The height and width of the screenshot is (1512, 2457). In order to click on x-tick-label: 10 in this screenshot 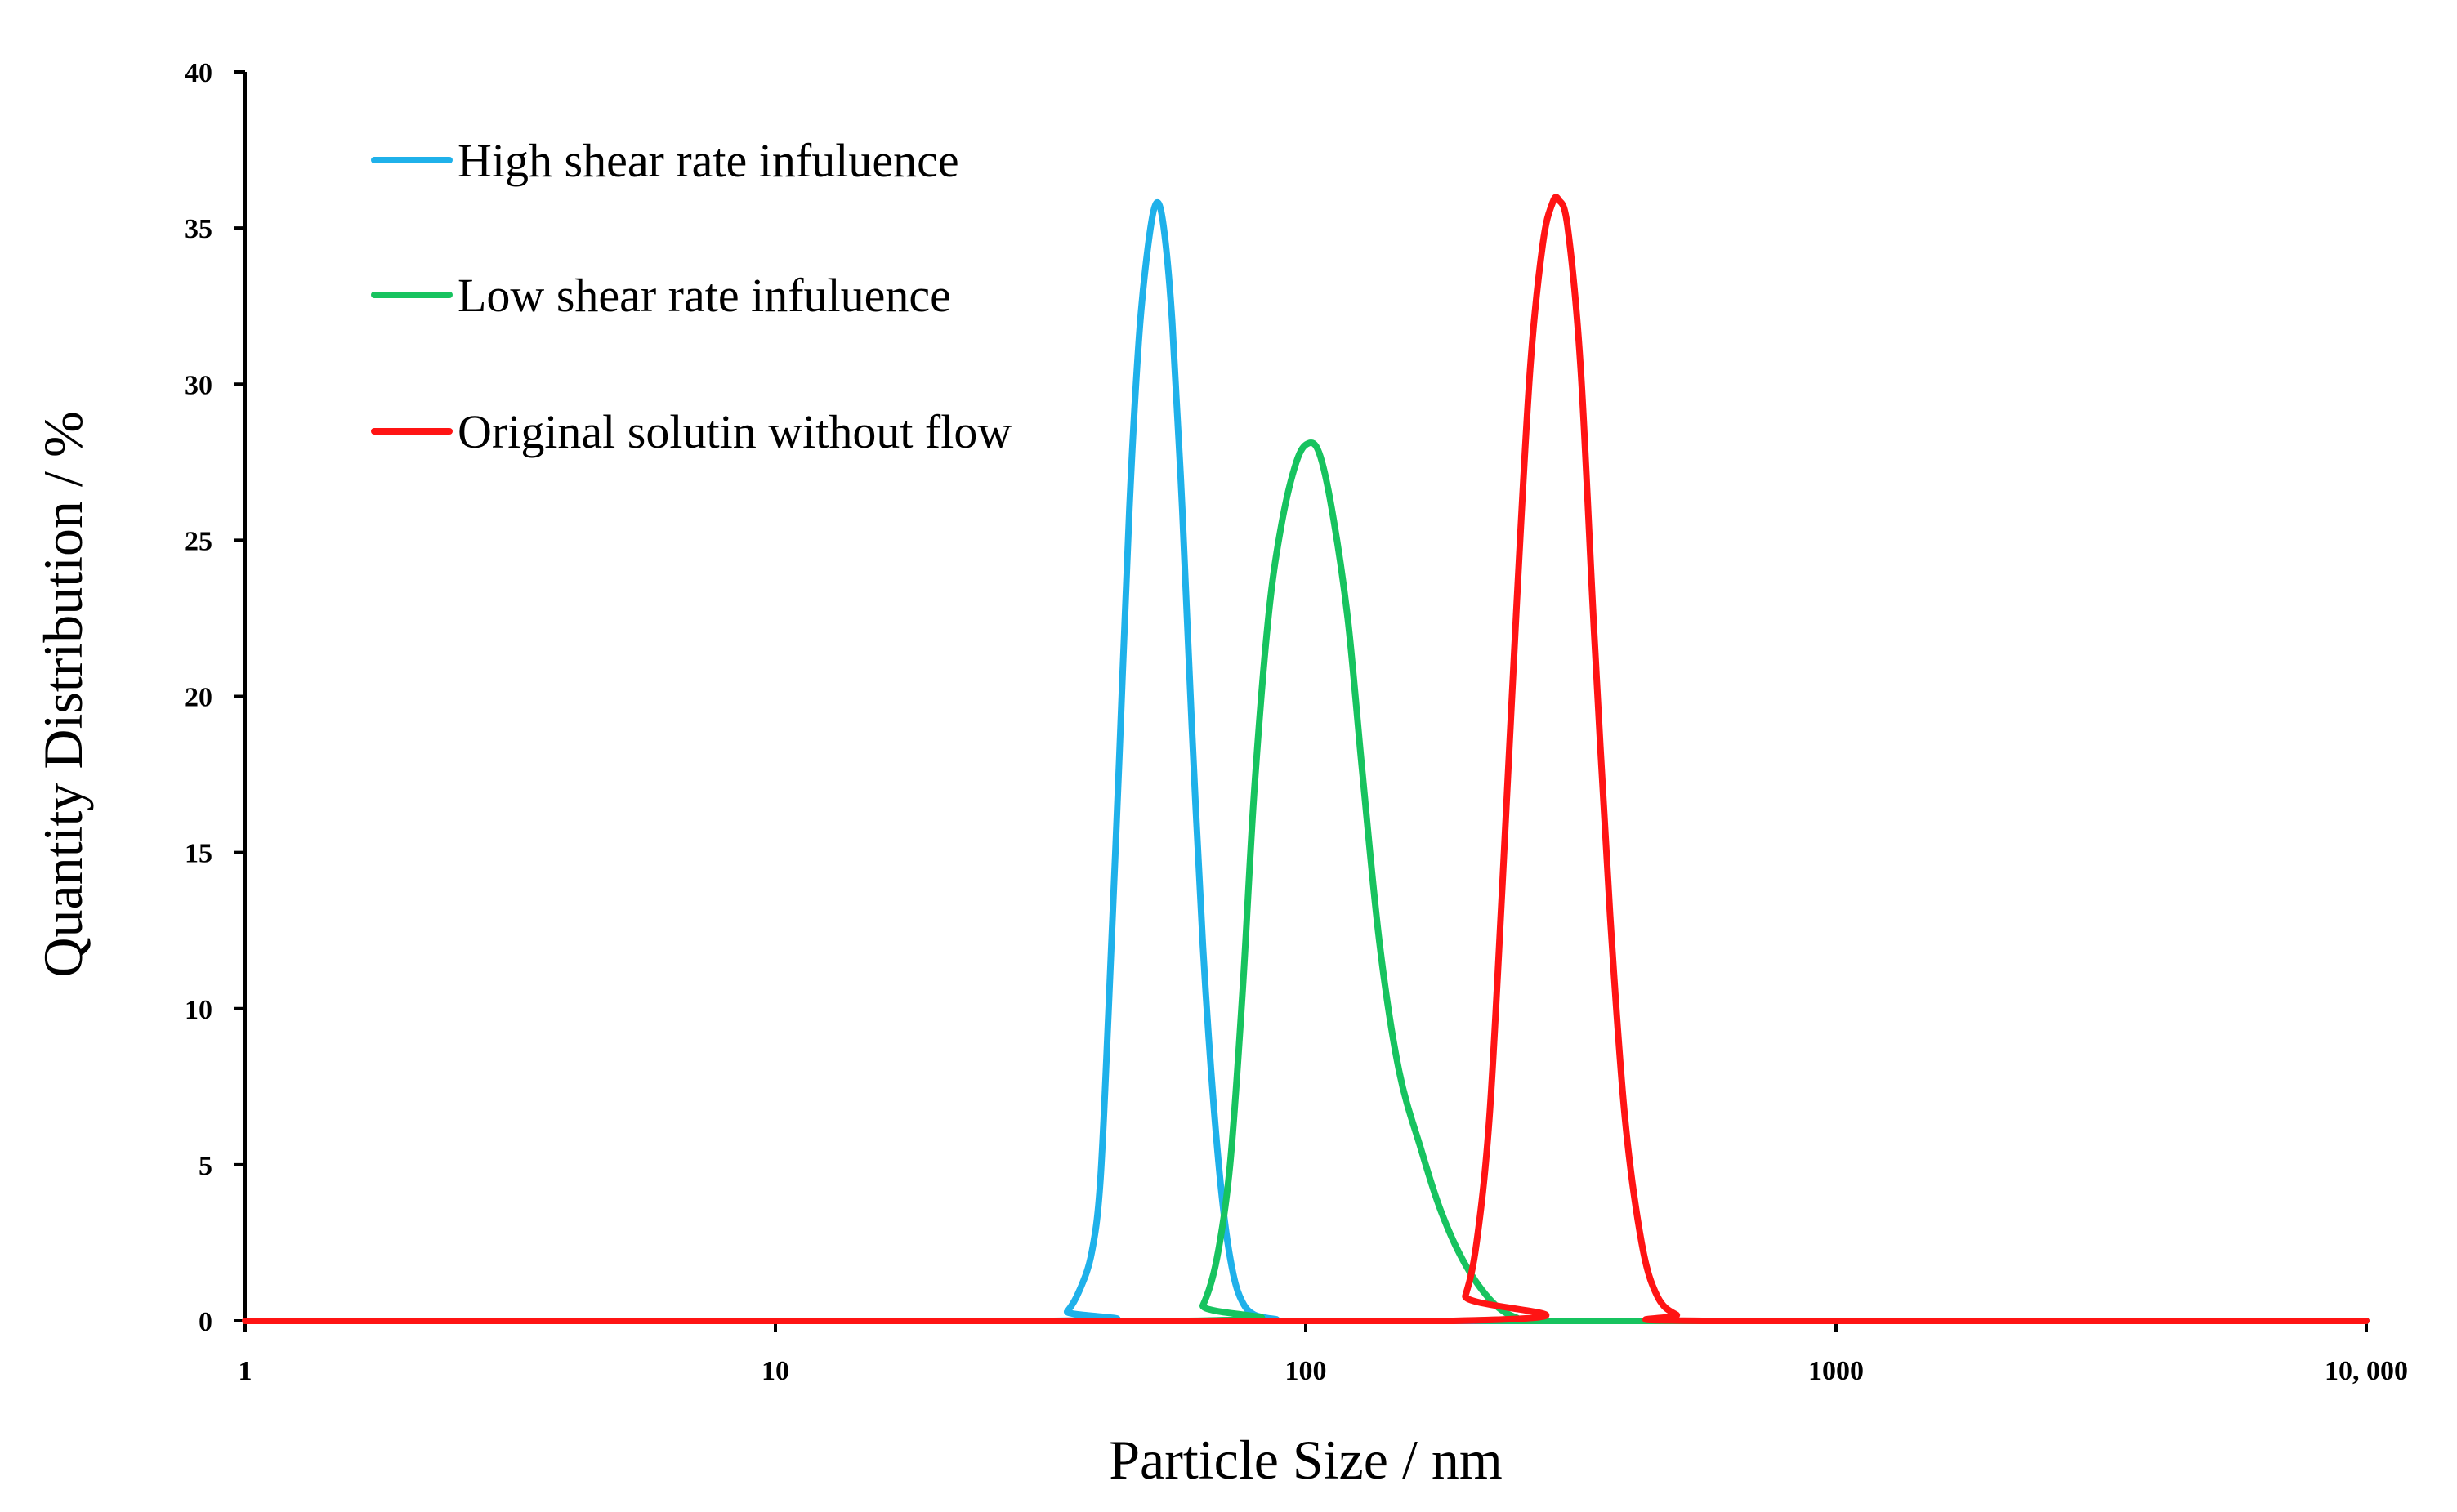, I will do `click(775, 1371)`.